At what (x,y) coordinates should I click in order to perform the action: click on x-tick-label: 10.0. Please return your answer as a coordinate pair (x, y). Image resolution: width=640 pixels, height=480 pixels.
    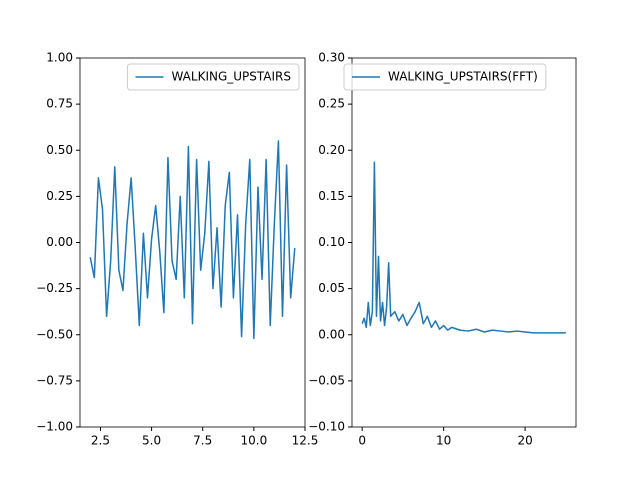
    Looking at the image, I should click on (254, 441).